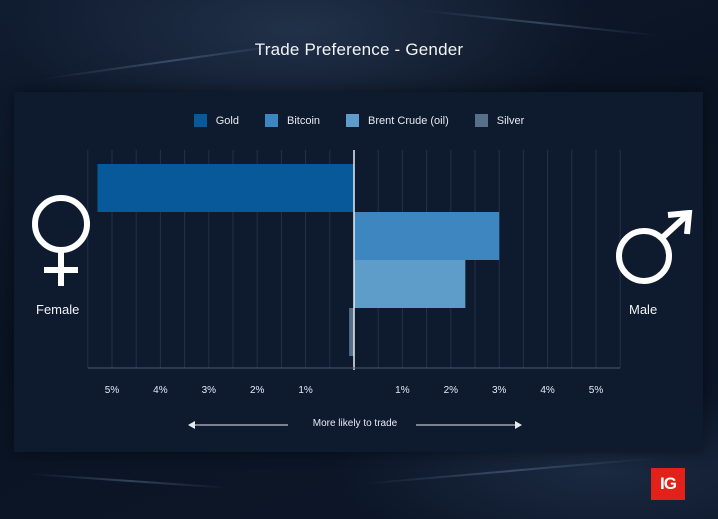  Describe the element at coordinates (354, 390) in the screenshot. I see `tick-labels: 5% 4% 3% 2% 1% 1% 2% 3% 4% 5%` at that location.